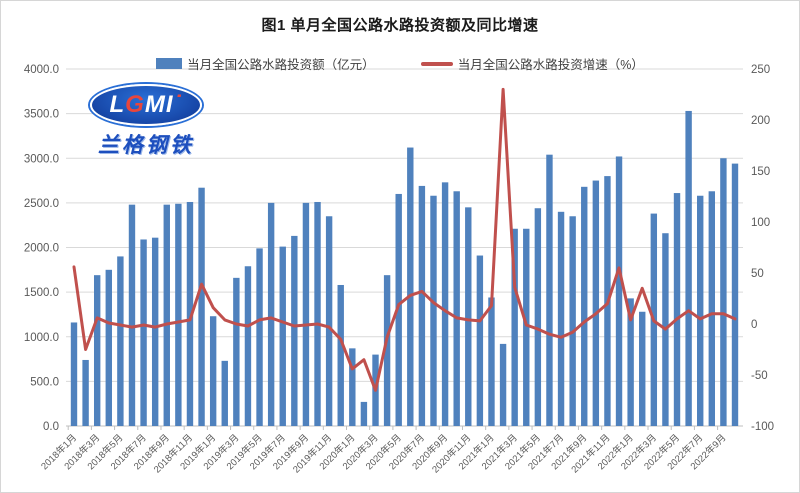 The width and height of the screenshot is (800, 493). What do you see at coordinates (41, 70) in the screenshot?
I see `y-left-tick-label: 4000.0` at bounding box center [41, 70].